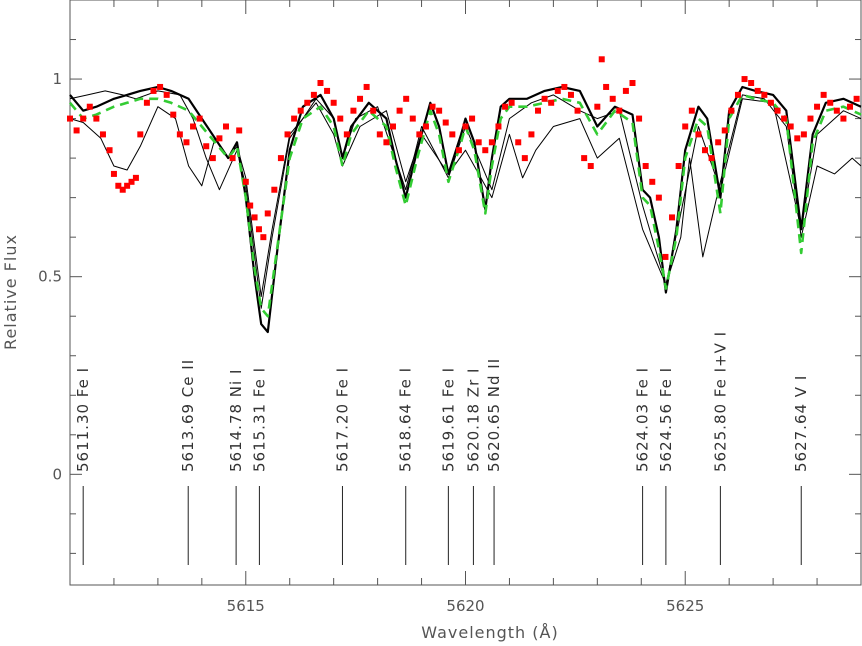  Describe the element at coordinates (448, 419) in the screenshot. I see `line-id-label: 5619.61 Fe I` at that location.